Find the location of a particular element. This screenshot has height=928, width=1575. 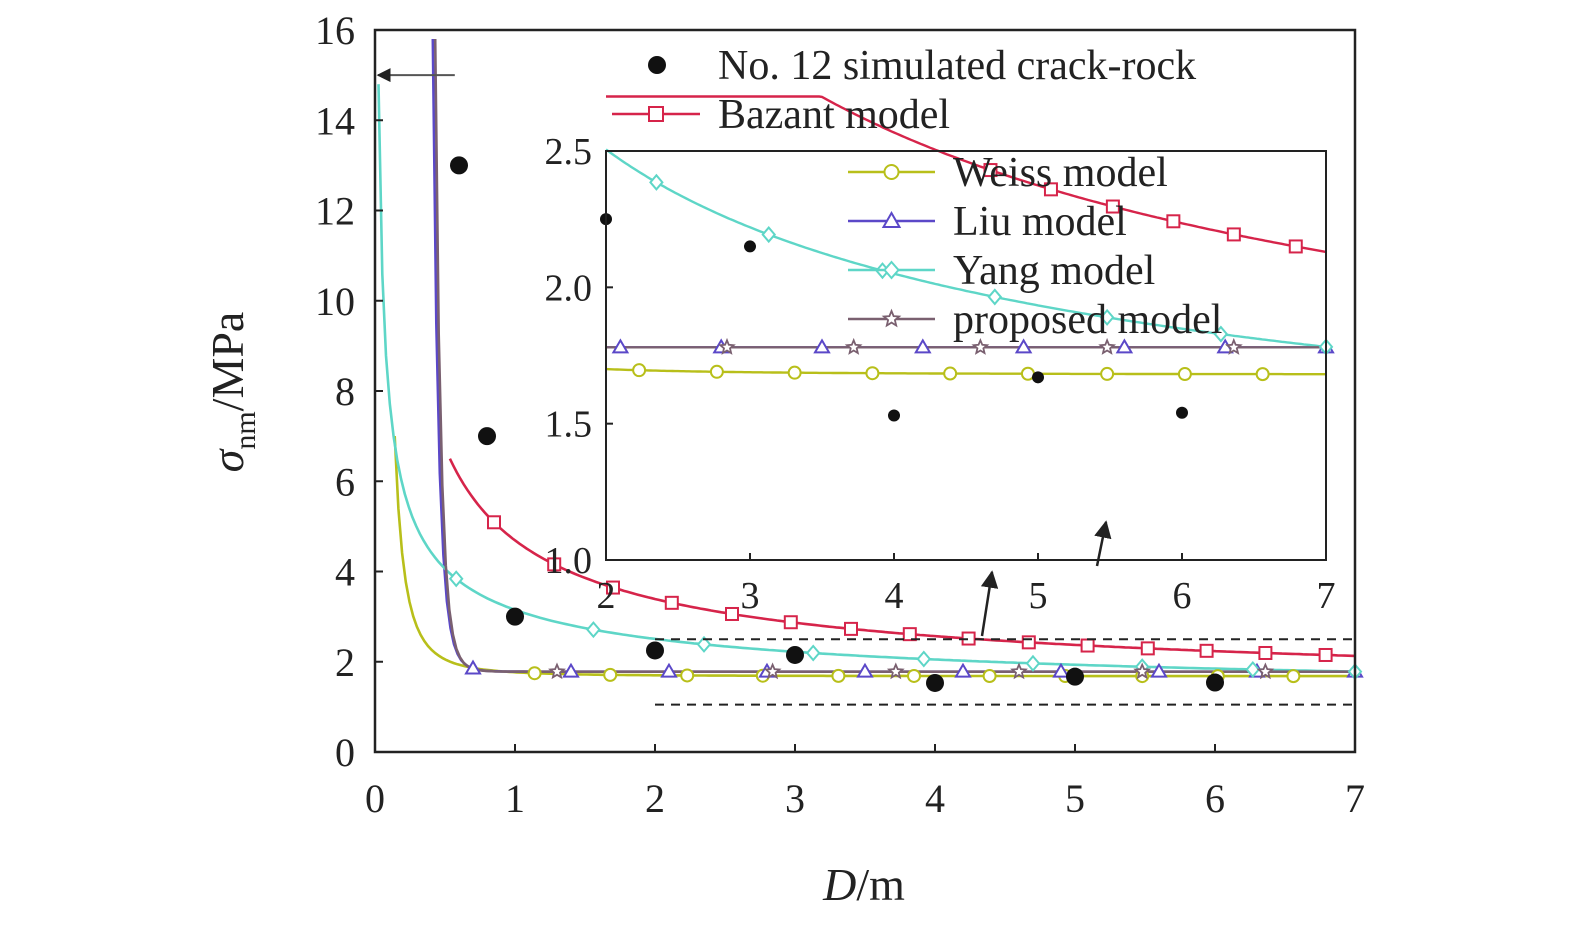

y-tick-label-6: 6 is located at coordinates (345, 481).